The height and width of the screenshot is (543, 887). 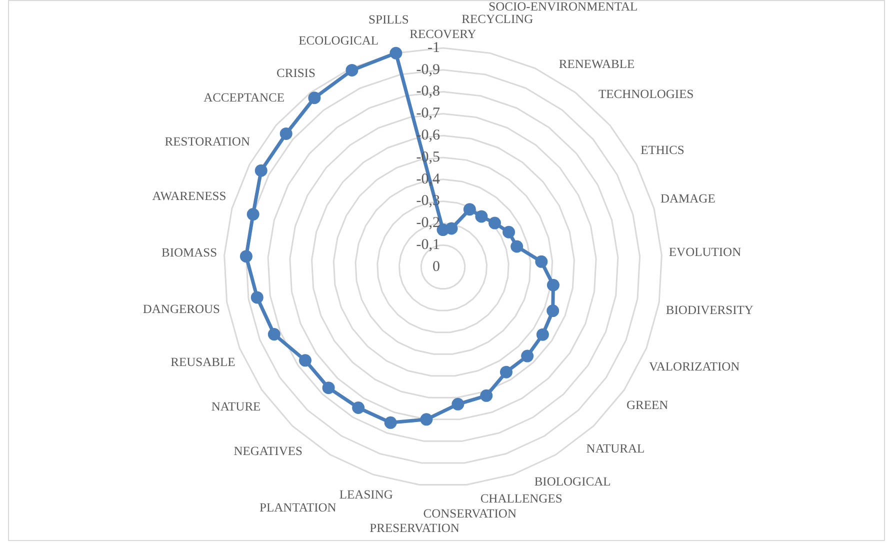 What do you see at coordinates (428, 114) in the screenshot?
I see `y-tick-label: -0,7` at bounding box center [428, 114].